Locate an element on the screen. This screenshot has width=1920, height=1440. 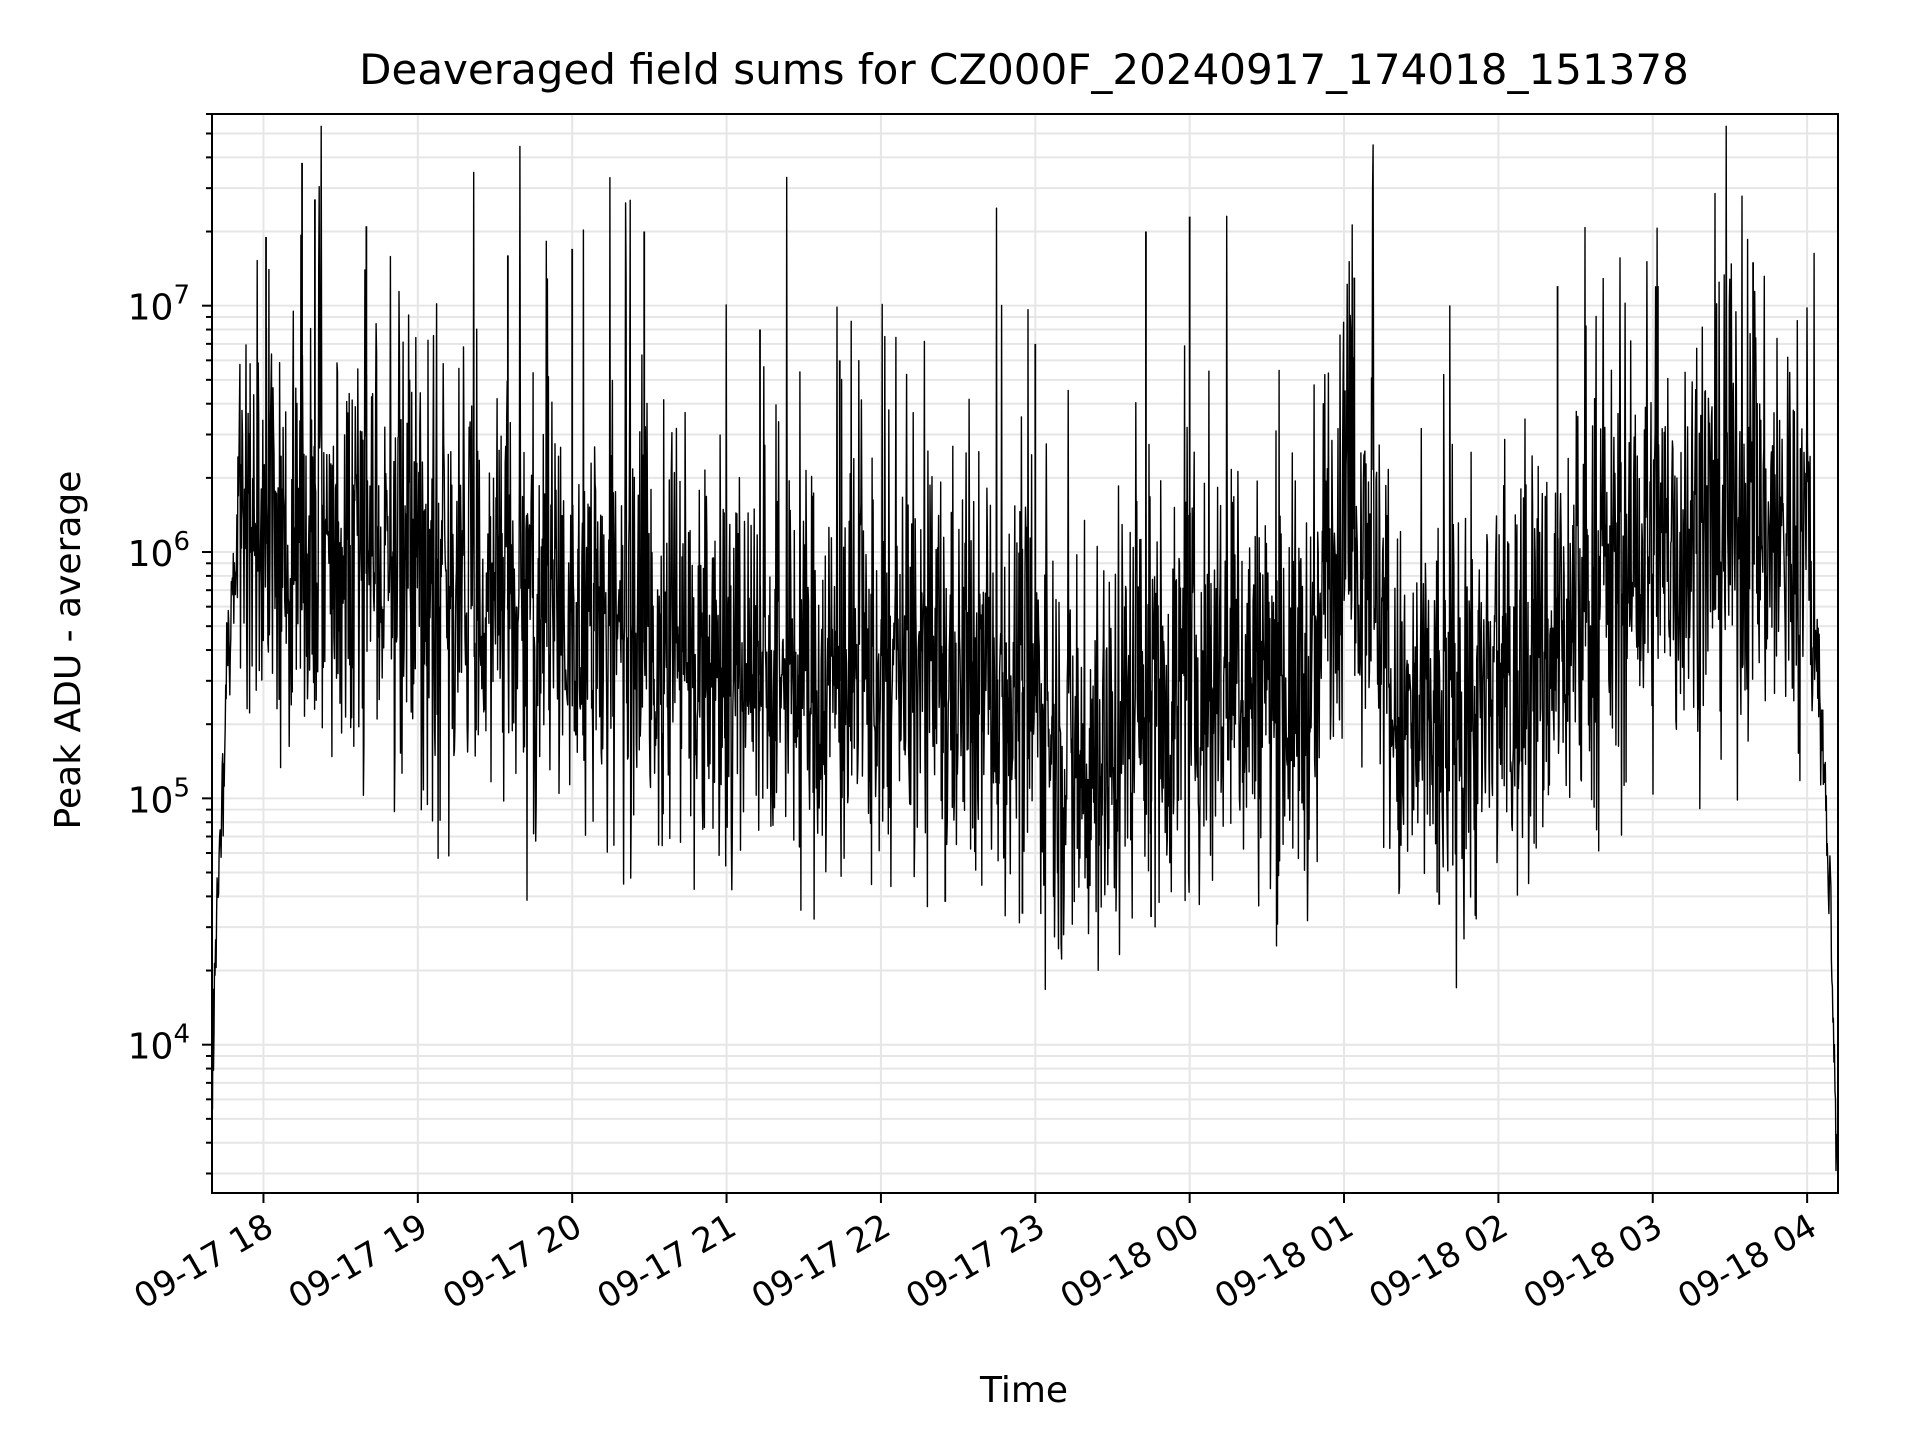
y-tick-label: 10⁵ is located at coordinates (159, 797).